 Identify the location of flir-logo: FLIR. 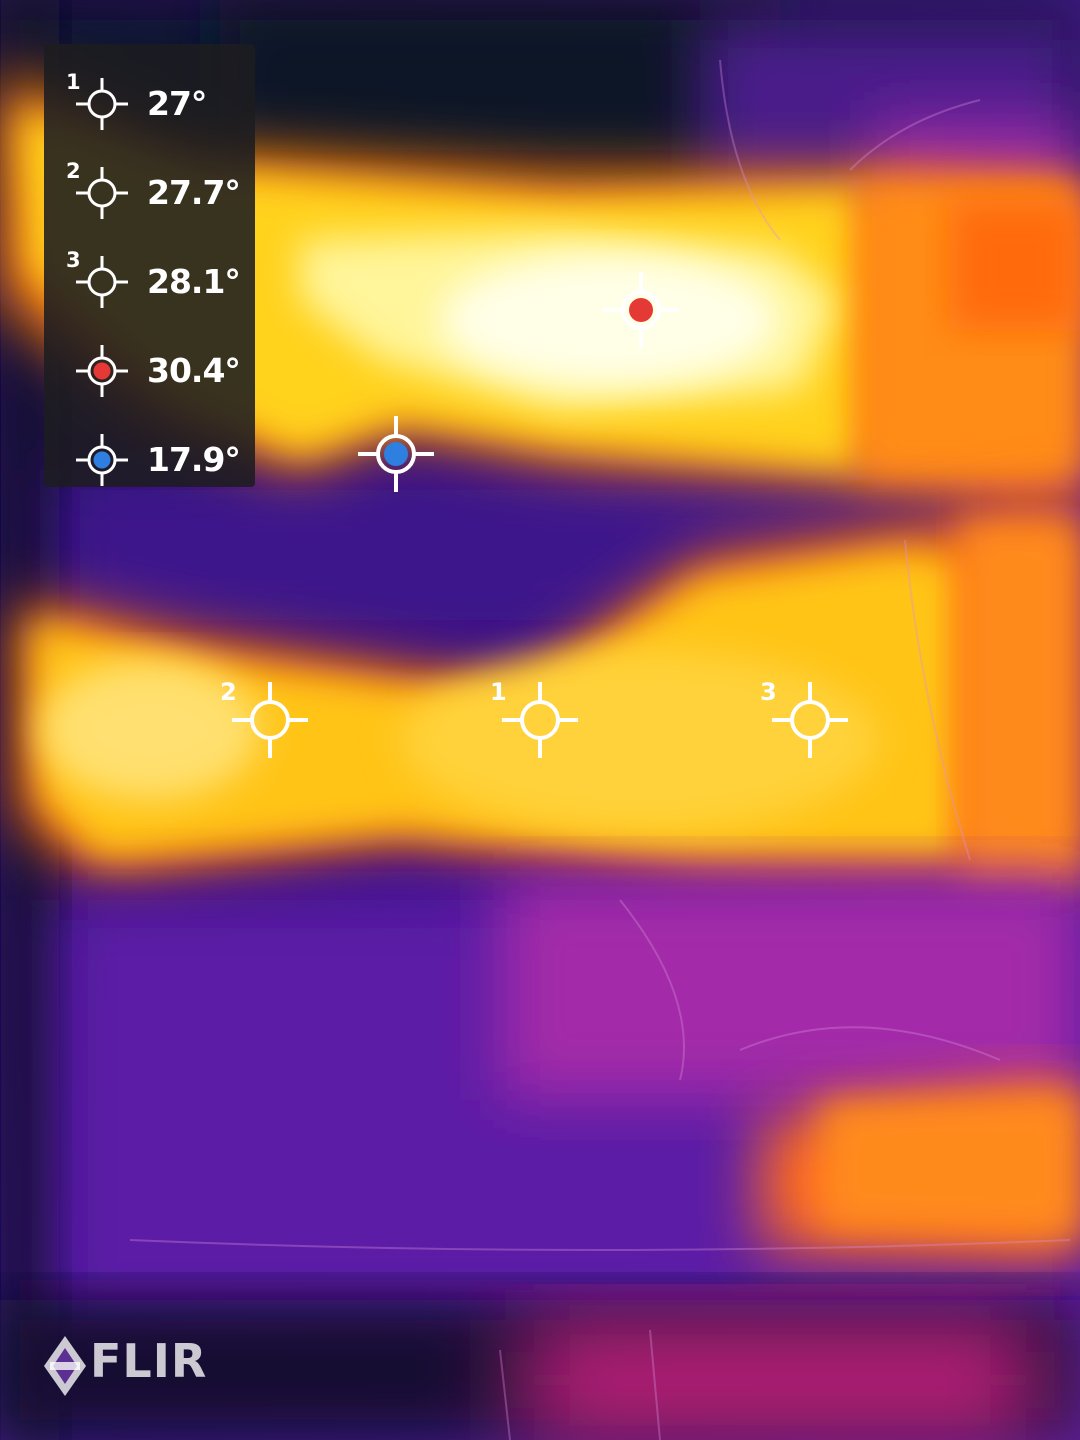
(140, 1365).